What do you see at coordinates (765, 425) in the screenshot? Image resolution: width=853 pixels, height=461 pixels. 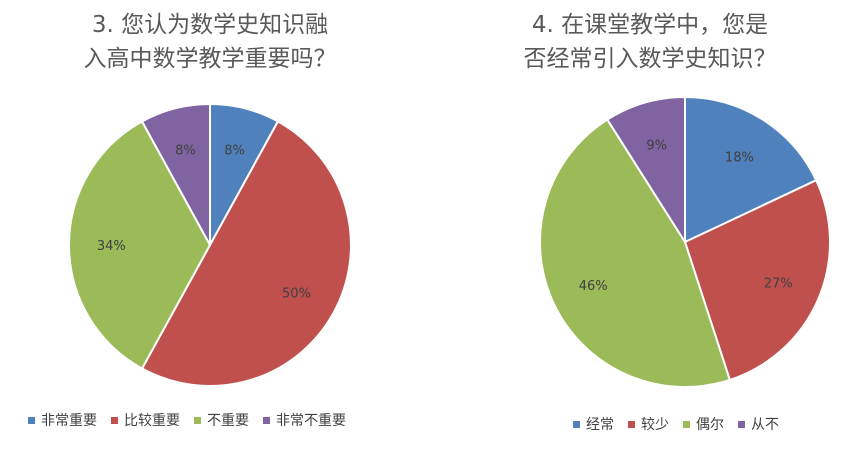 I see `legend-label: 从不` at bounding box center [765, 425].